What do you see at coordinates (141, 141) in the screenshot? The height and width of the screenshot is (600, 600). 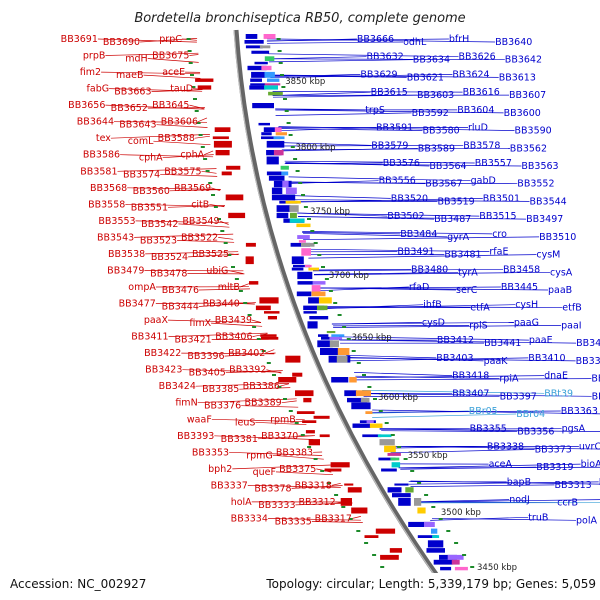 I see `gene-label-left: comL` at bounding box center [141, 141].